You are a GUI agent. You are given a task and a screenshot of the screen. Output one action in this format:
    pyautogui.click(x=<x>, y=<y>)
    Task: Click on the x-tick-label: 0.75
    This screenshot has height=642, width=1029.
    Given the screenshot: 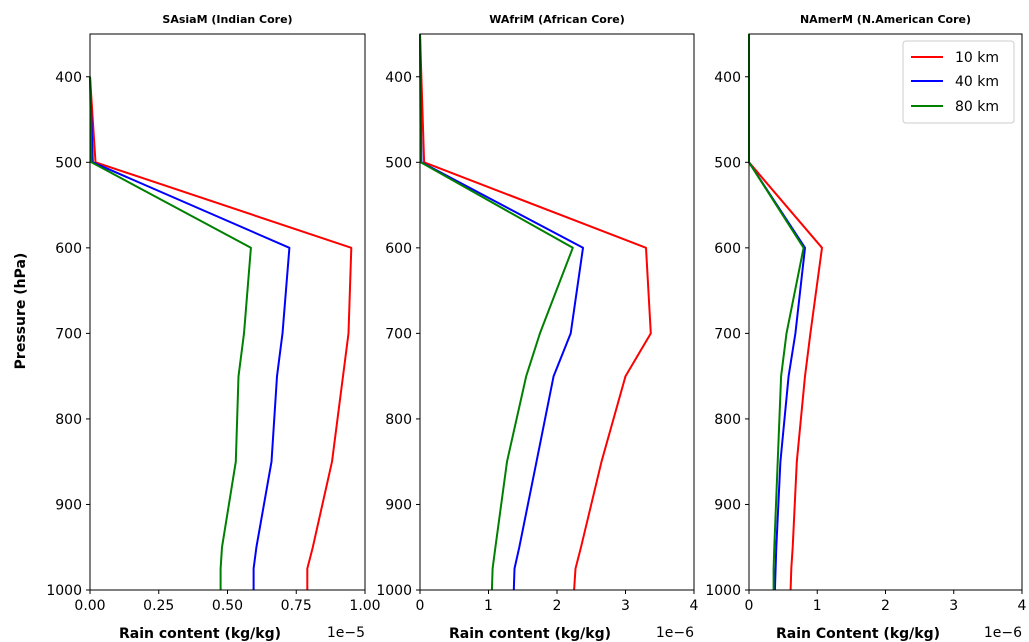 What is the action you would take?
    pyautogui.click(x=296, y=606)
    